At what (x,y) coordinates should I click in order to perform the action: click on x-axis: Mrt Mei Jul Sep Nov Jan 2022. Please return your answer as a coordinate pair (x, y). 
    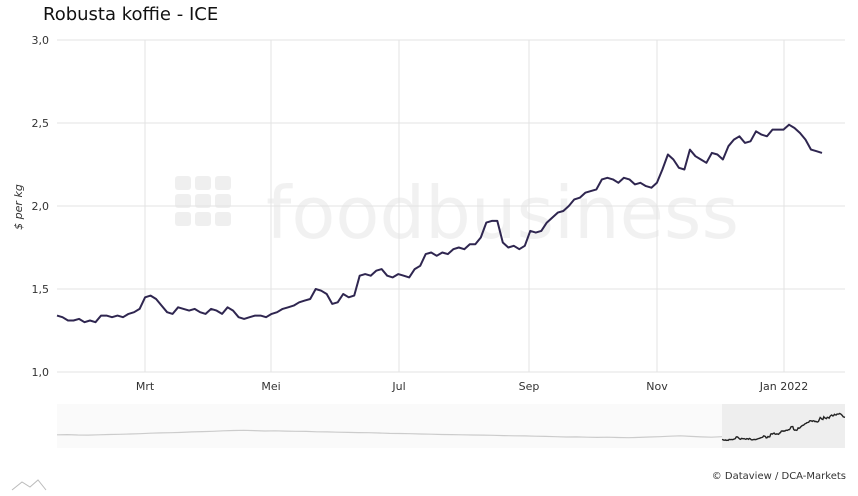
    Looking at the image, I should click on (472, 386).